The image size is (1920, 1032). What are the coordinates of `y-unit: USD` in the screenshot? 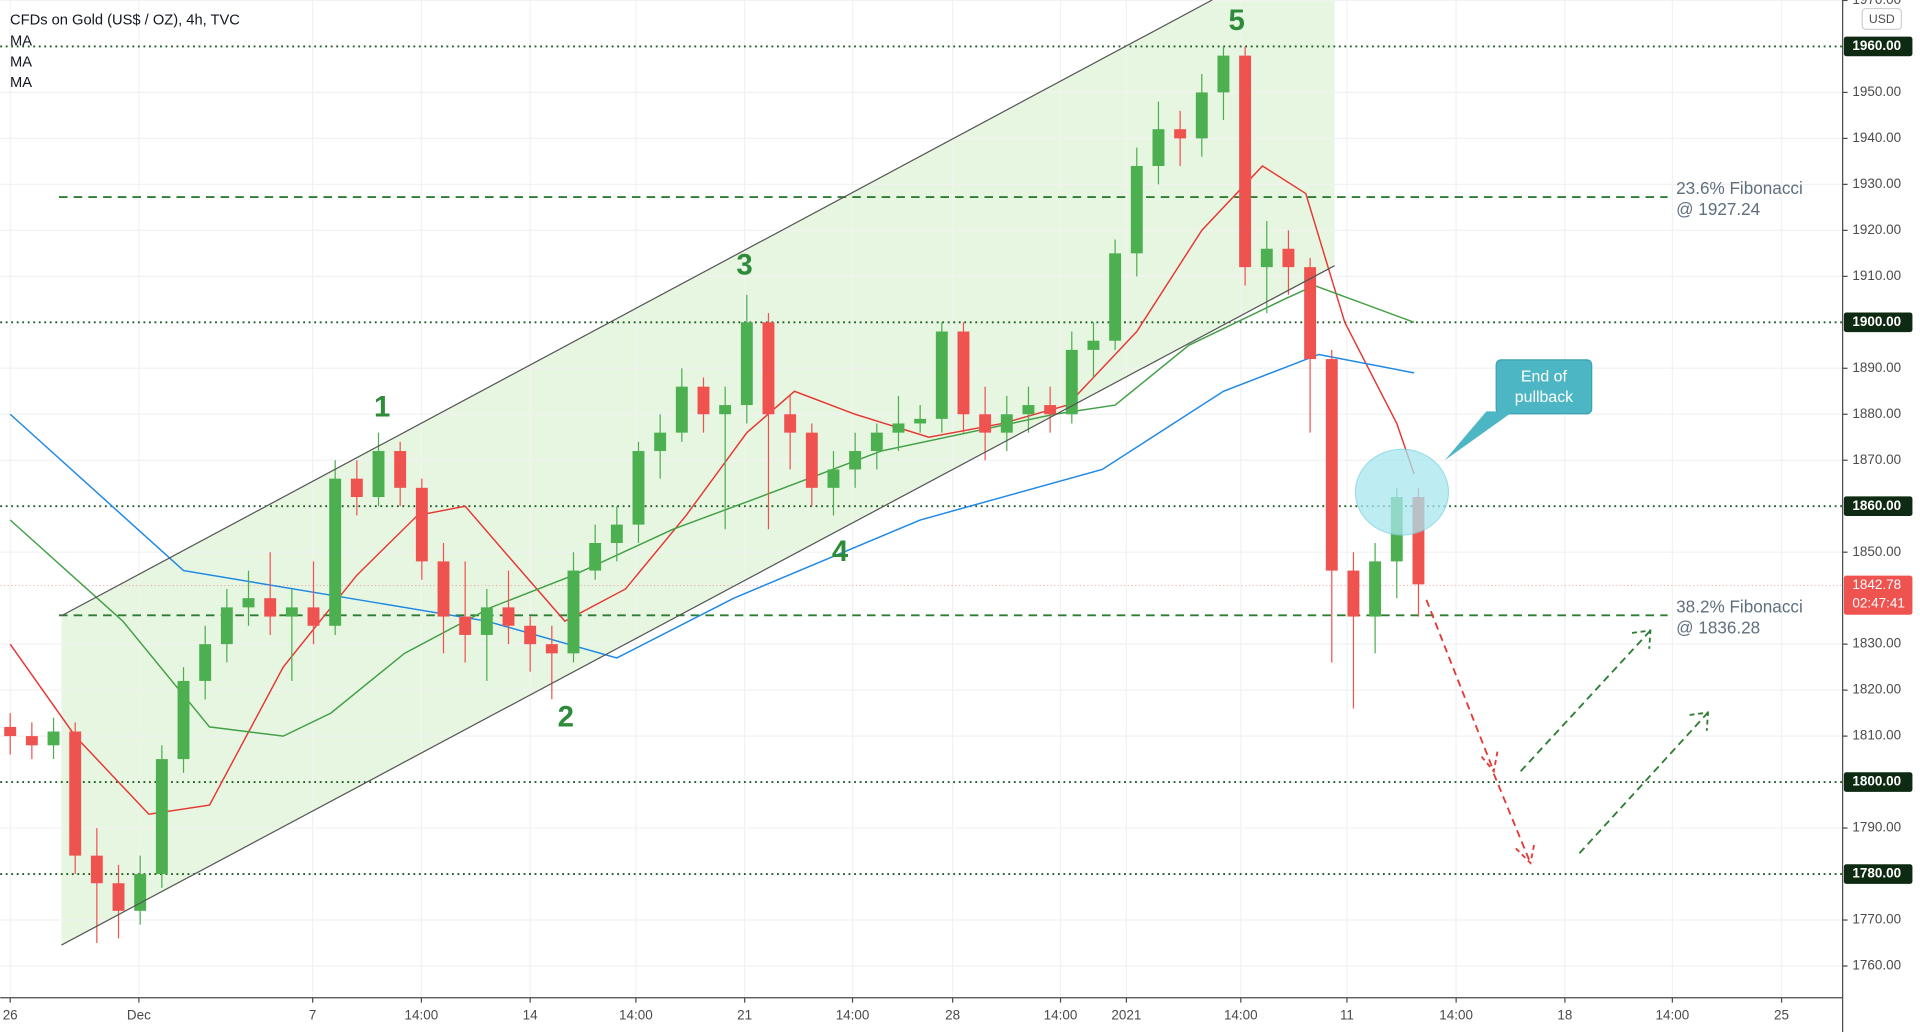 It's located at (1882, 19).